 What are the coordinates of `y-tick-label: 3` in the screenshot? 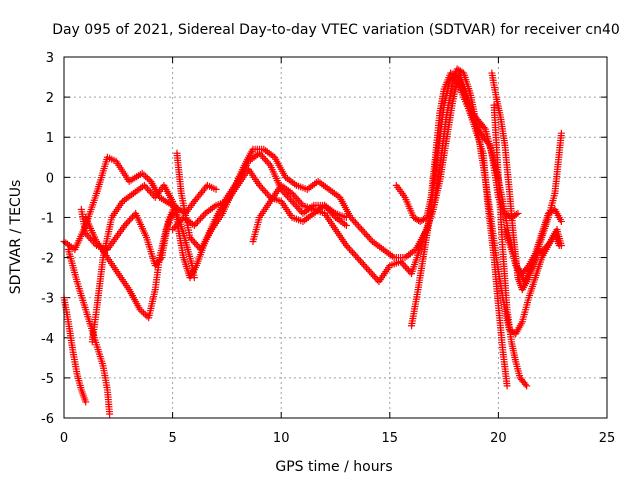 It's located at (50, 58).